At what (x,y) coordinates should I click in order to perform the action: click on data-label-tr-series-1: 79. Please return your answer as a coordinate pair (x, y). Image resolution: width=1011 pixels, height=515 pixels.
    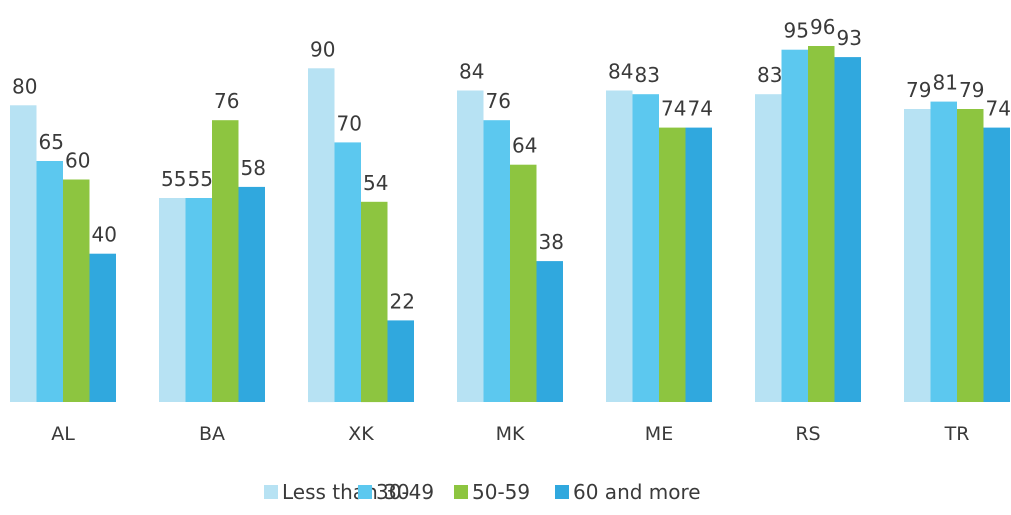
    Looking at the image, I should click on (918, 90).